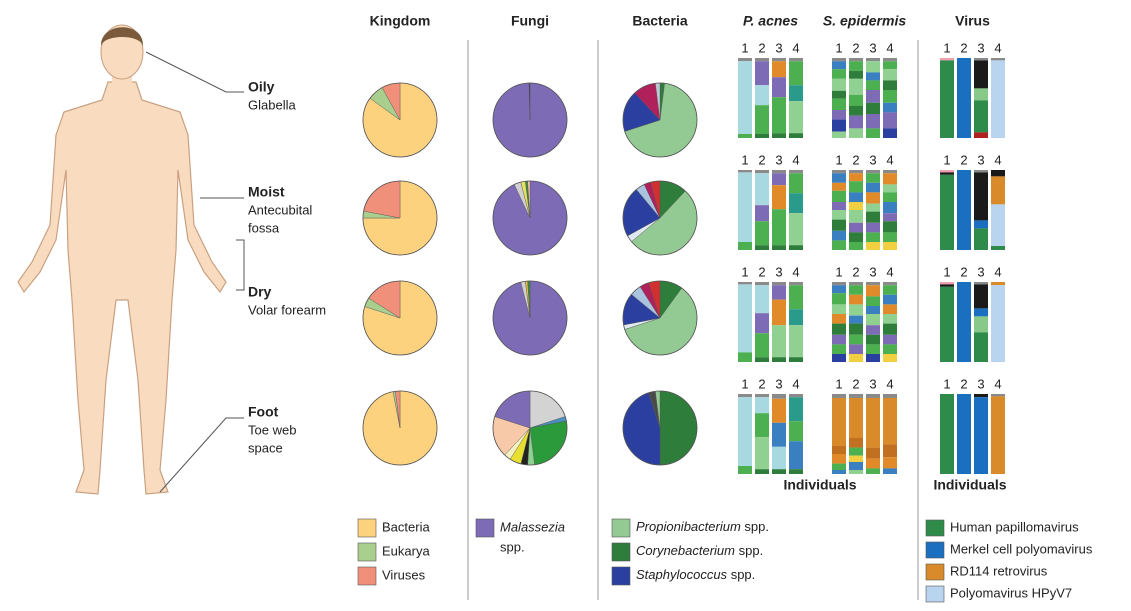  What do you see at coordinates (1011, 592) in the screenshot?
I see `legend-label: Polyomavirus HPyV7` at bounding box center [1011, 592].